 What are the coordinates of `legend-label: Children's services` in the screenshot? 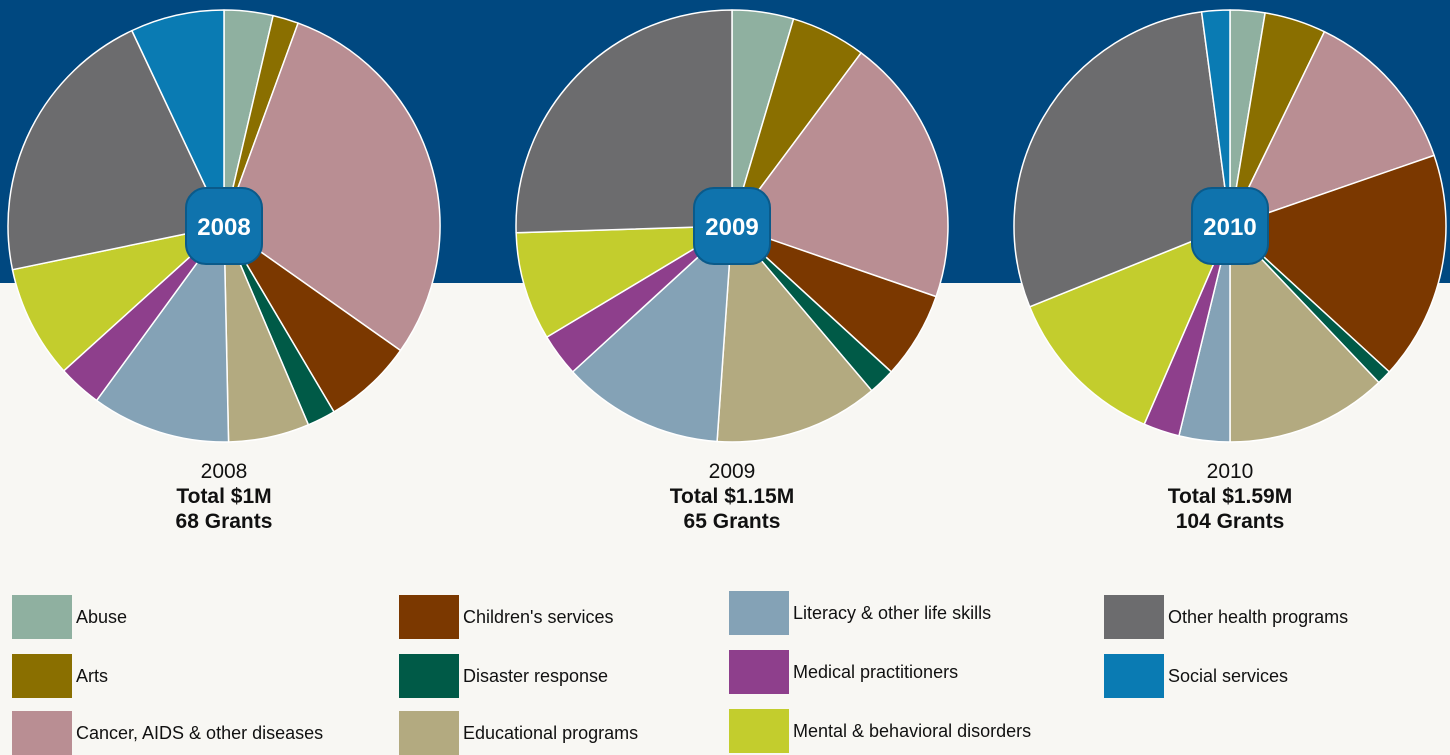 It's located at (538, 617).